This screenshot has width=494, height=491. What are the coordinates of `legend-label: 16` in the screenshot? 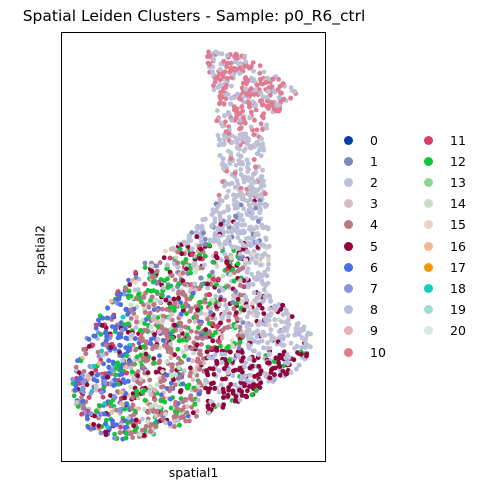 It's located at (458, 246).